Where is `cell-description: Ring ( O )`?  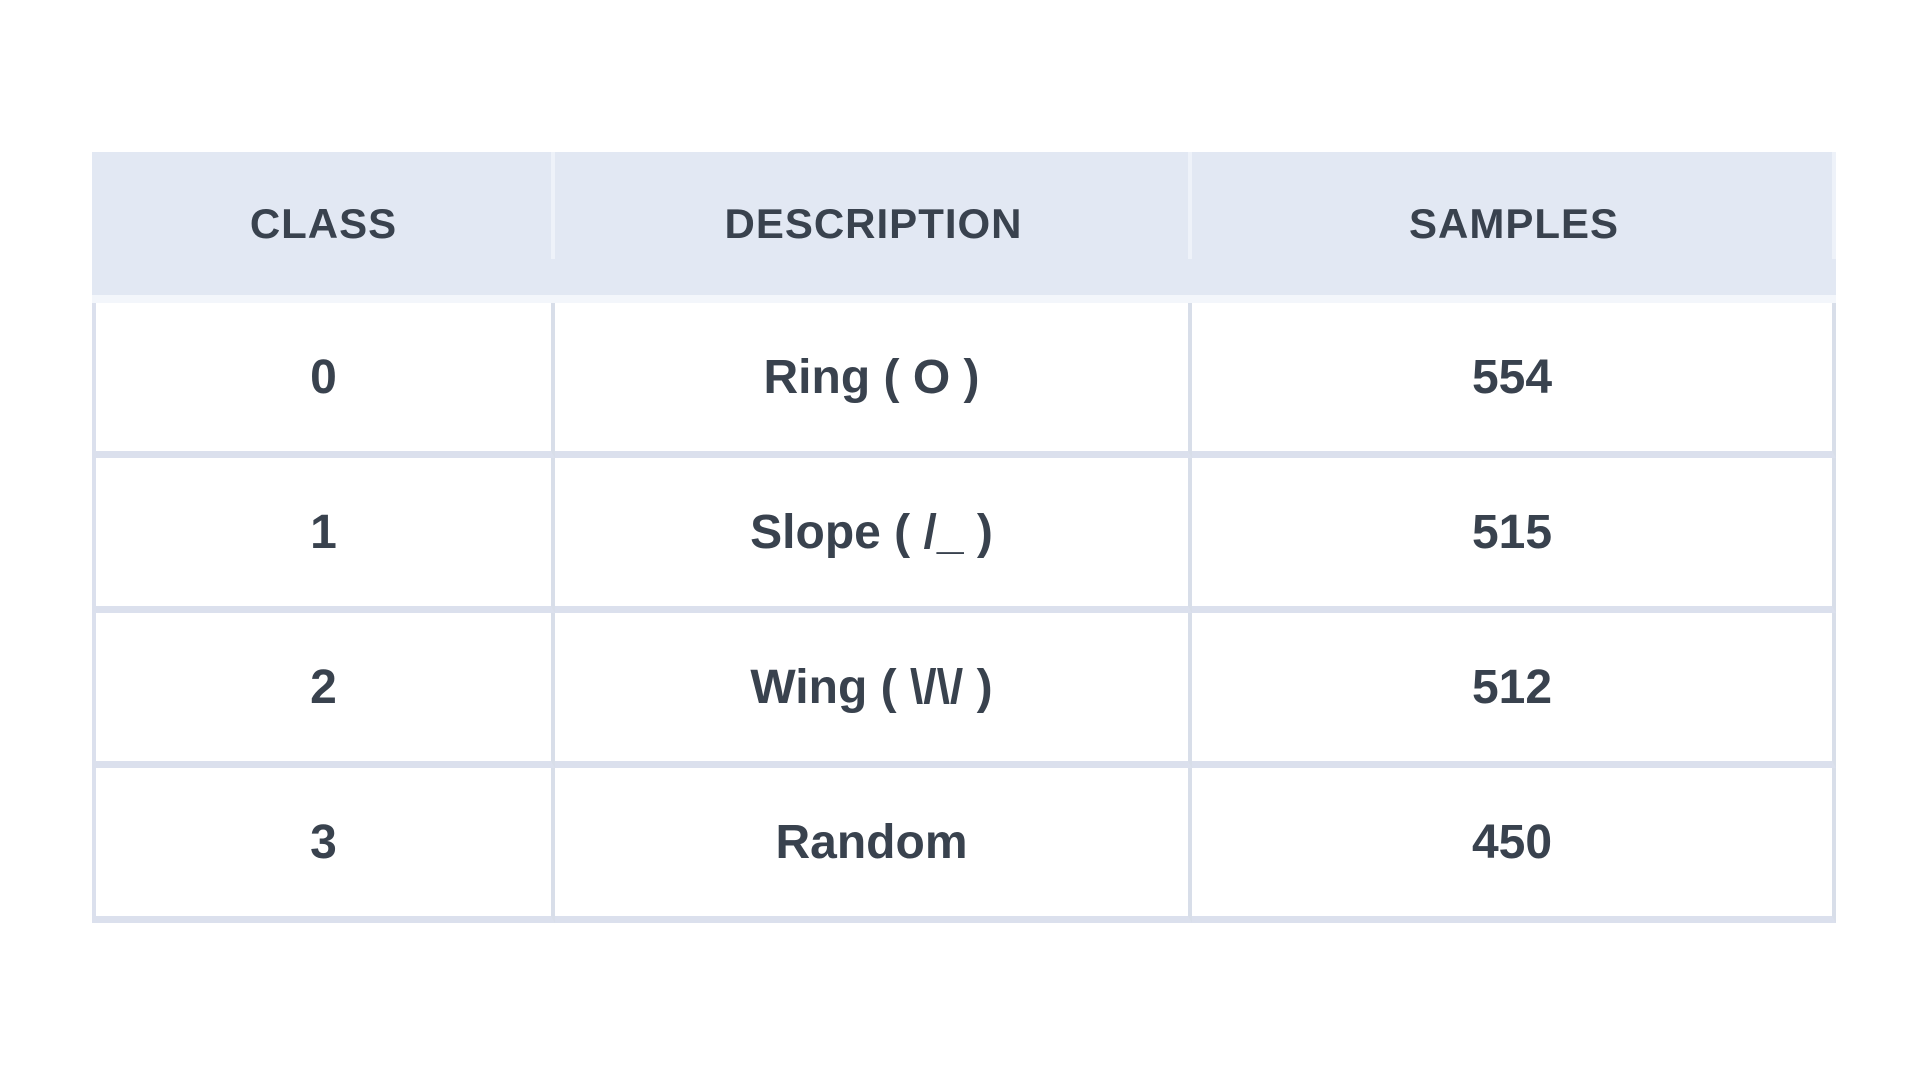
cell-description: Ring ( O ) is located at coordinates (873, 380).